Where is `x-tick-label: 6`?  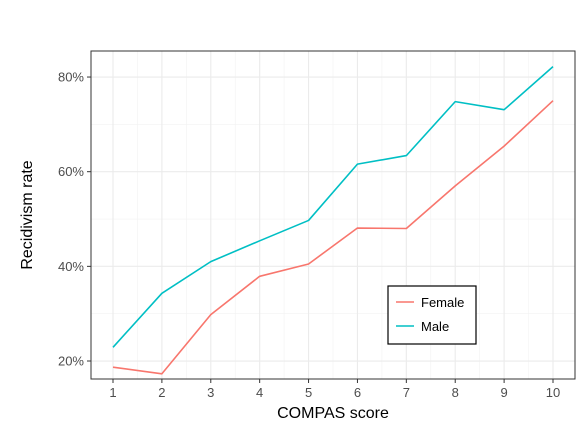
x-tick-label: 6 is located at coordinates (357, 392).